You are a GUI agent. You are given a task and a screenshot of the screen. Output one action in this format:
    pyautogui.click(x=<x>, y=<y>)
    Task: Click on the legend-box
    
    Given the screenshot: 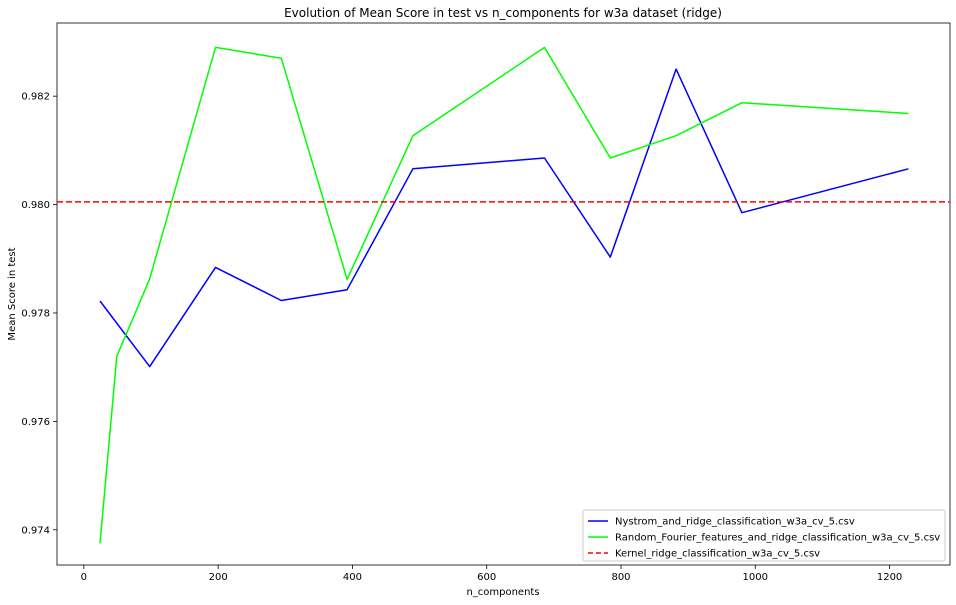 What is the action you would take?
    pyautogui.click(x=764, y=535)
    